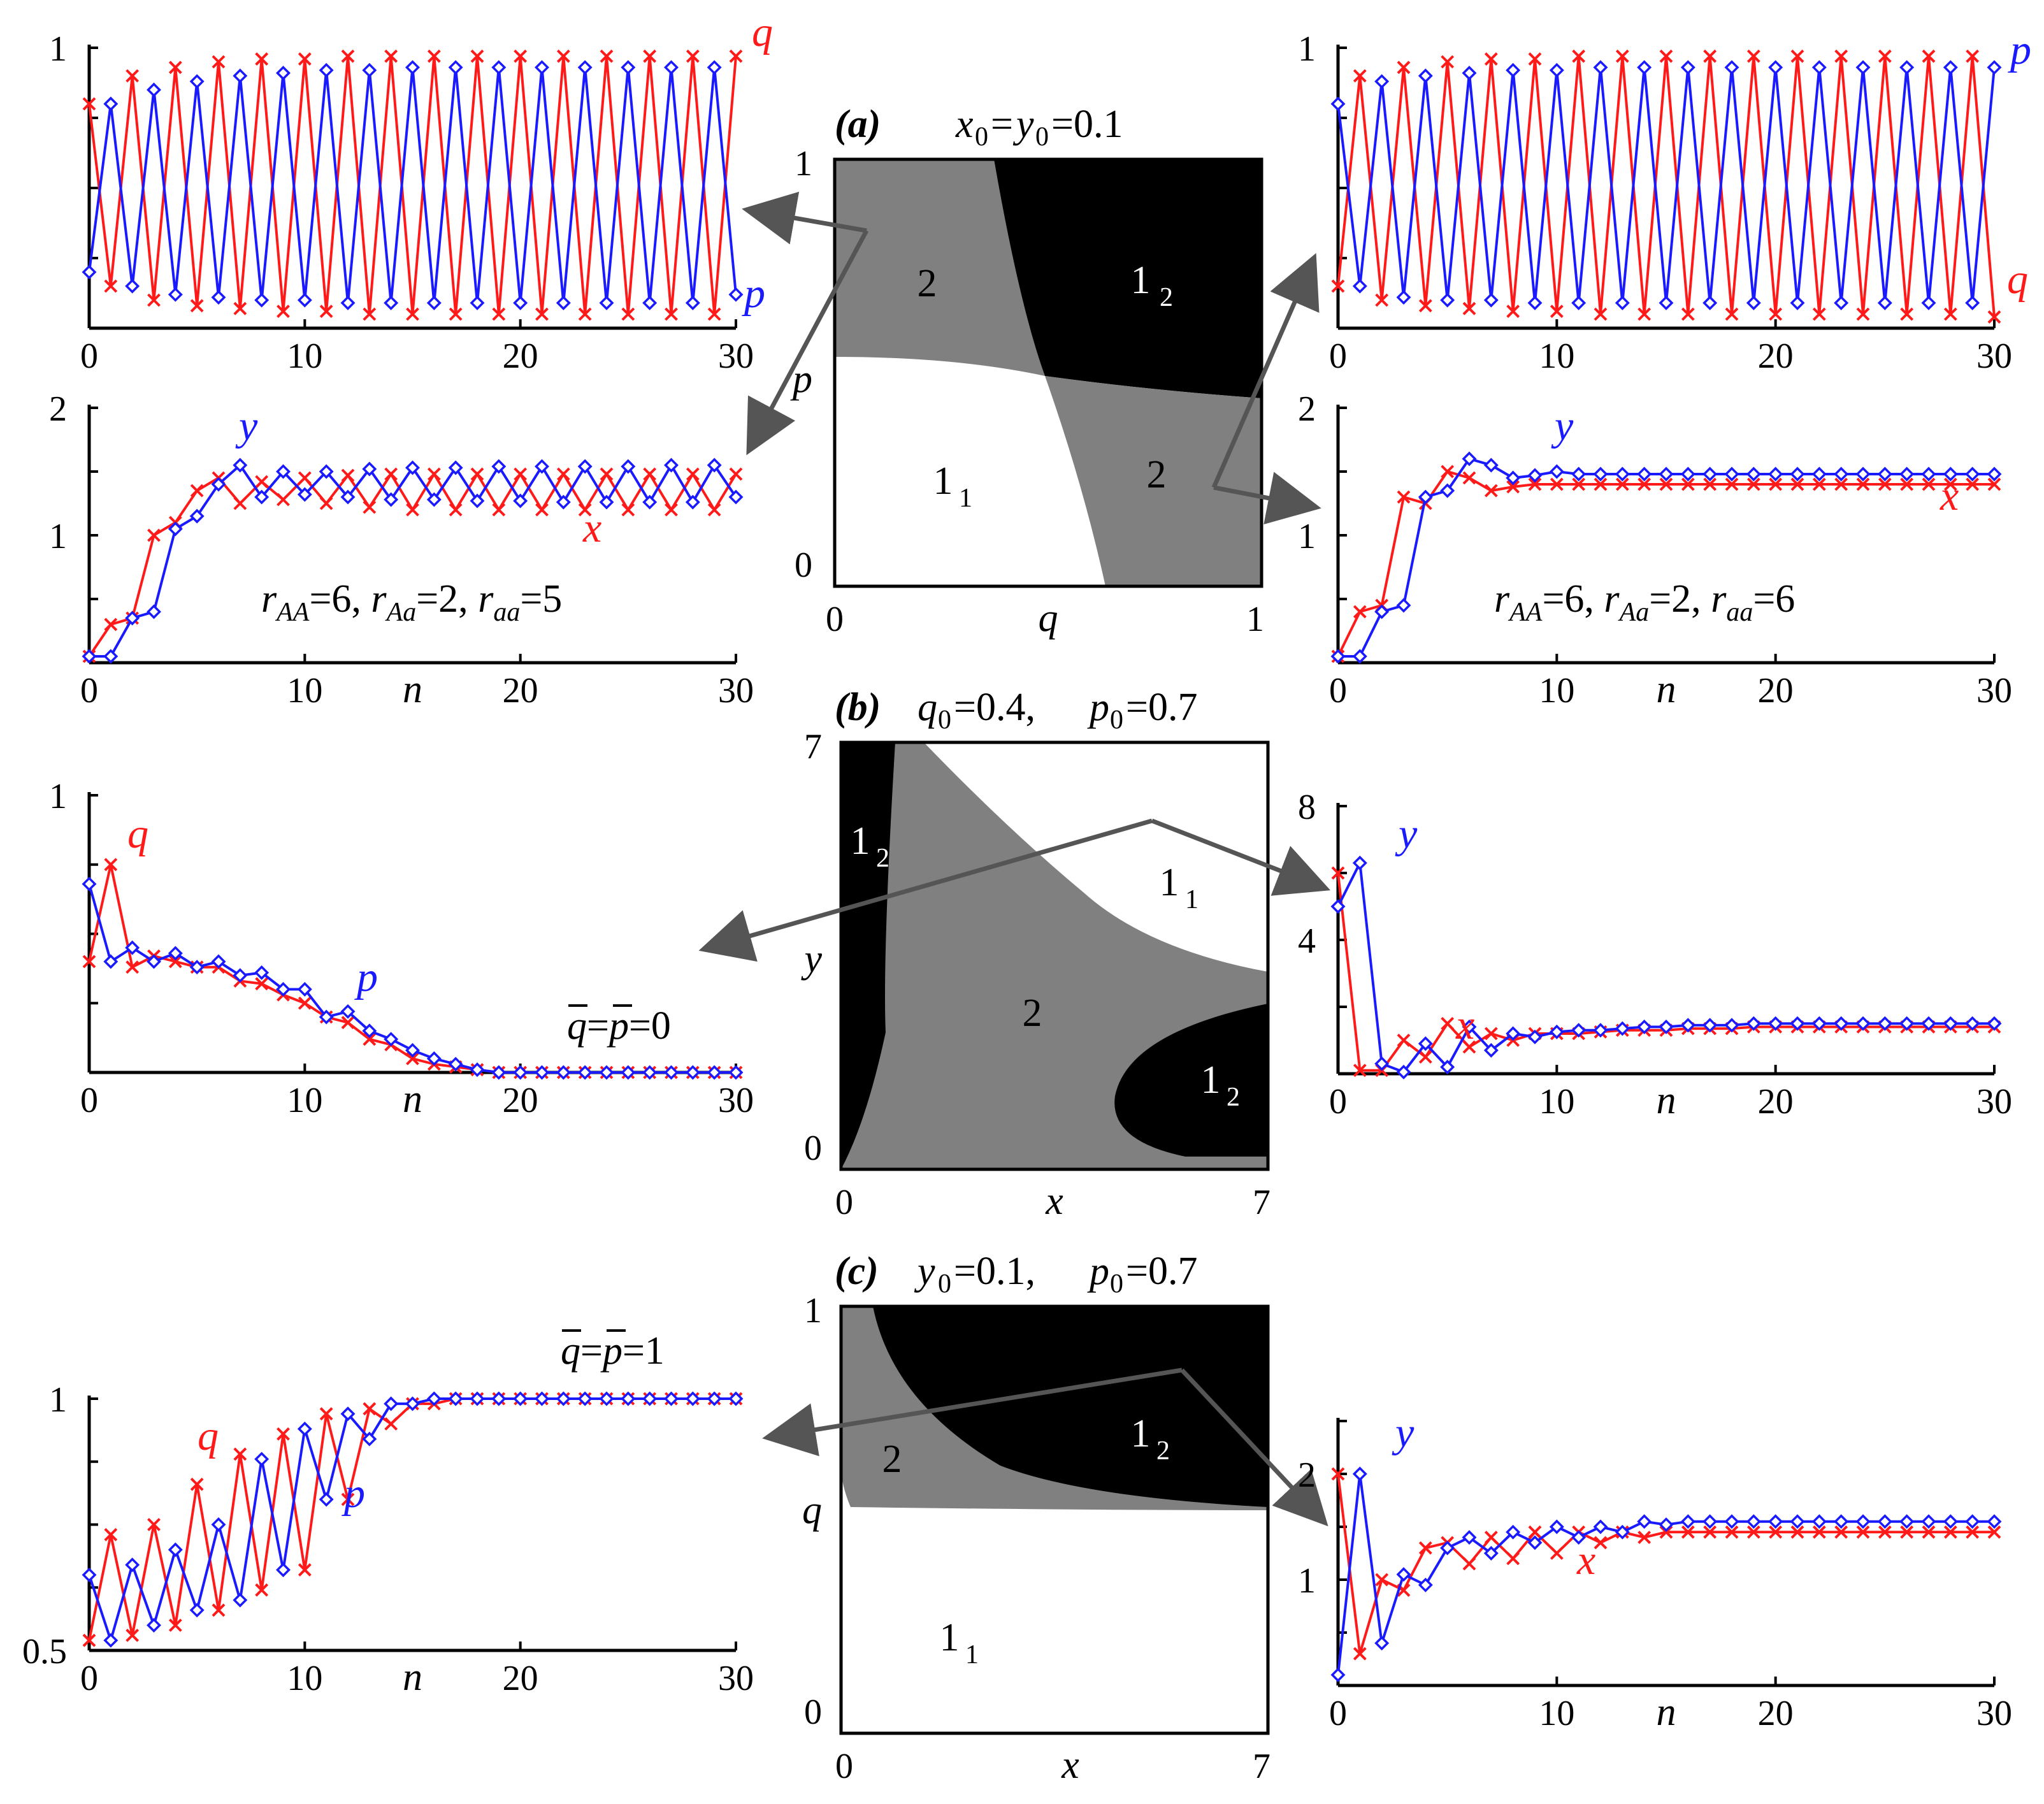 This screenshot has height=1804, width=2044. What do you see at coordinates (1054, 1201) in the screenshot?
I see `region-b-xlabel: x` at bounding box center [1054, 1201].